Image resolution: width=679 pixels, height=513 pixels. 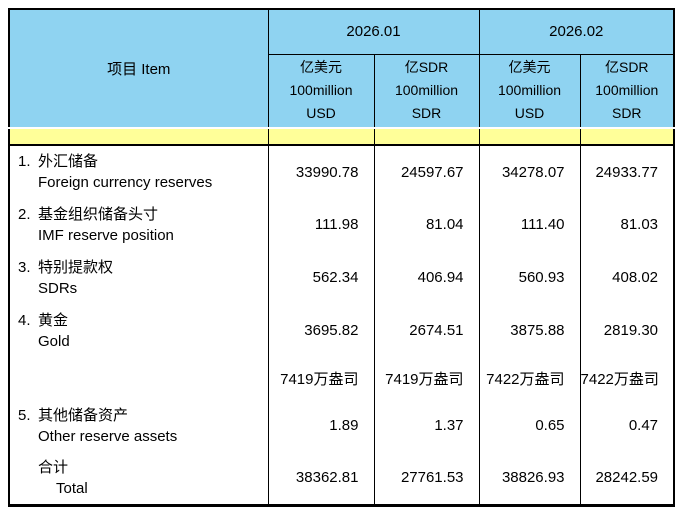 What do you see at coordinates (138, 277) in the screenshot?
I see `item-cell: 3. 特别提款权 SDRs` at bounding box center [138, 277].